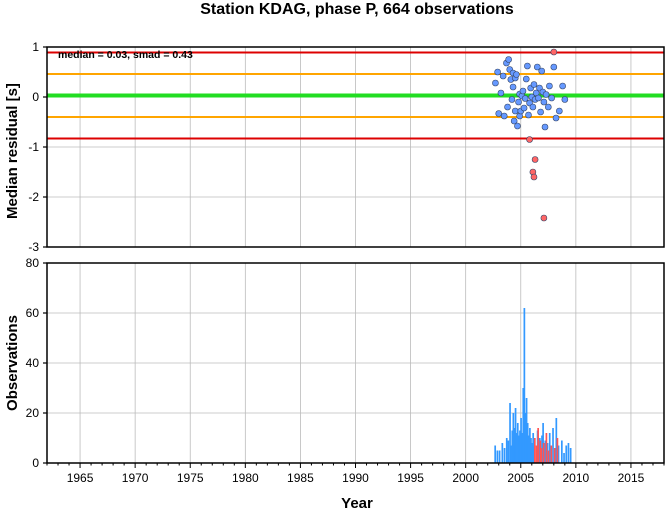 The height and width of the screenshot is (511, 669). I want to click on observations-y-tick-label: 0, so click(35, 463).